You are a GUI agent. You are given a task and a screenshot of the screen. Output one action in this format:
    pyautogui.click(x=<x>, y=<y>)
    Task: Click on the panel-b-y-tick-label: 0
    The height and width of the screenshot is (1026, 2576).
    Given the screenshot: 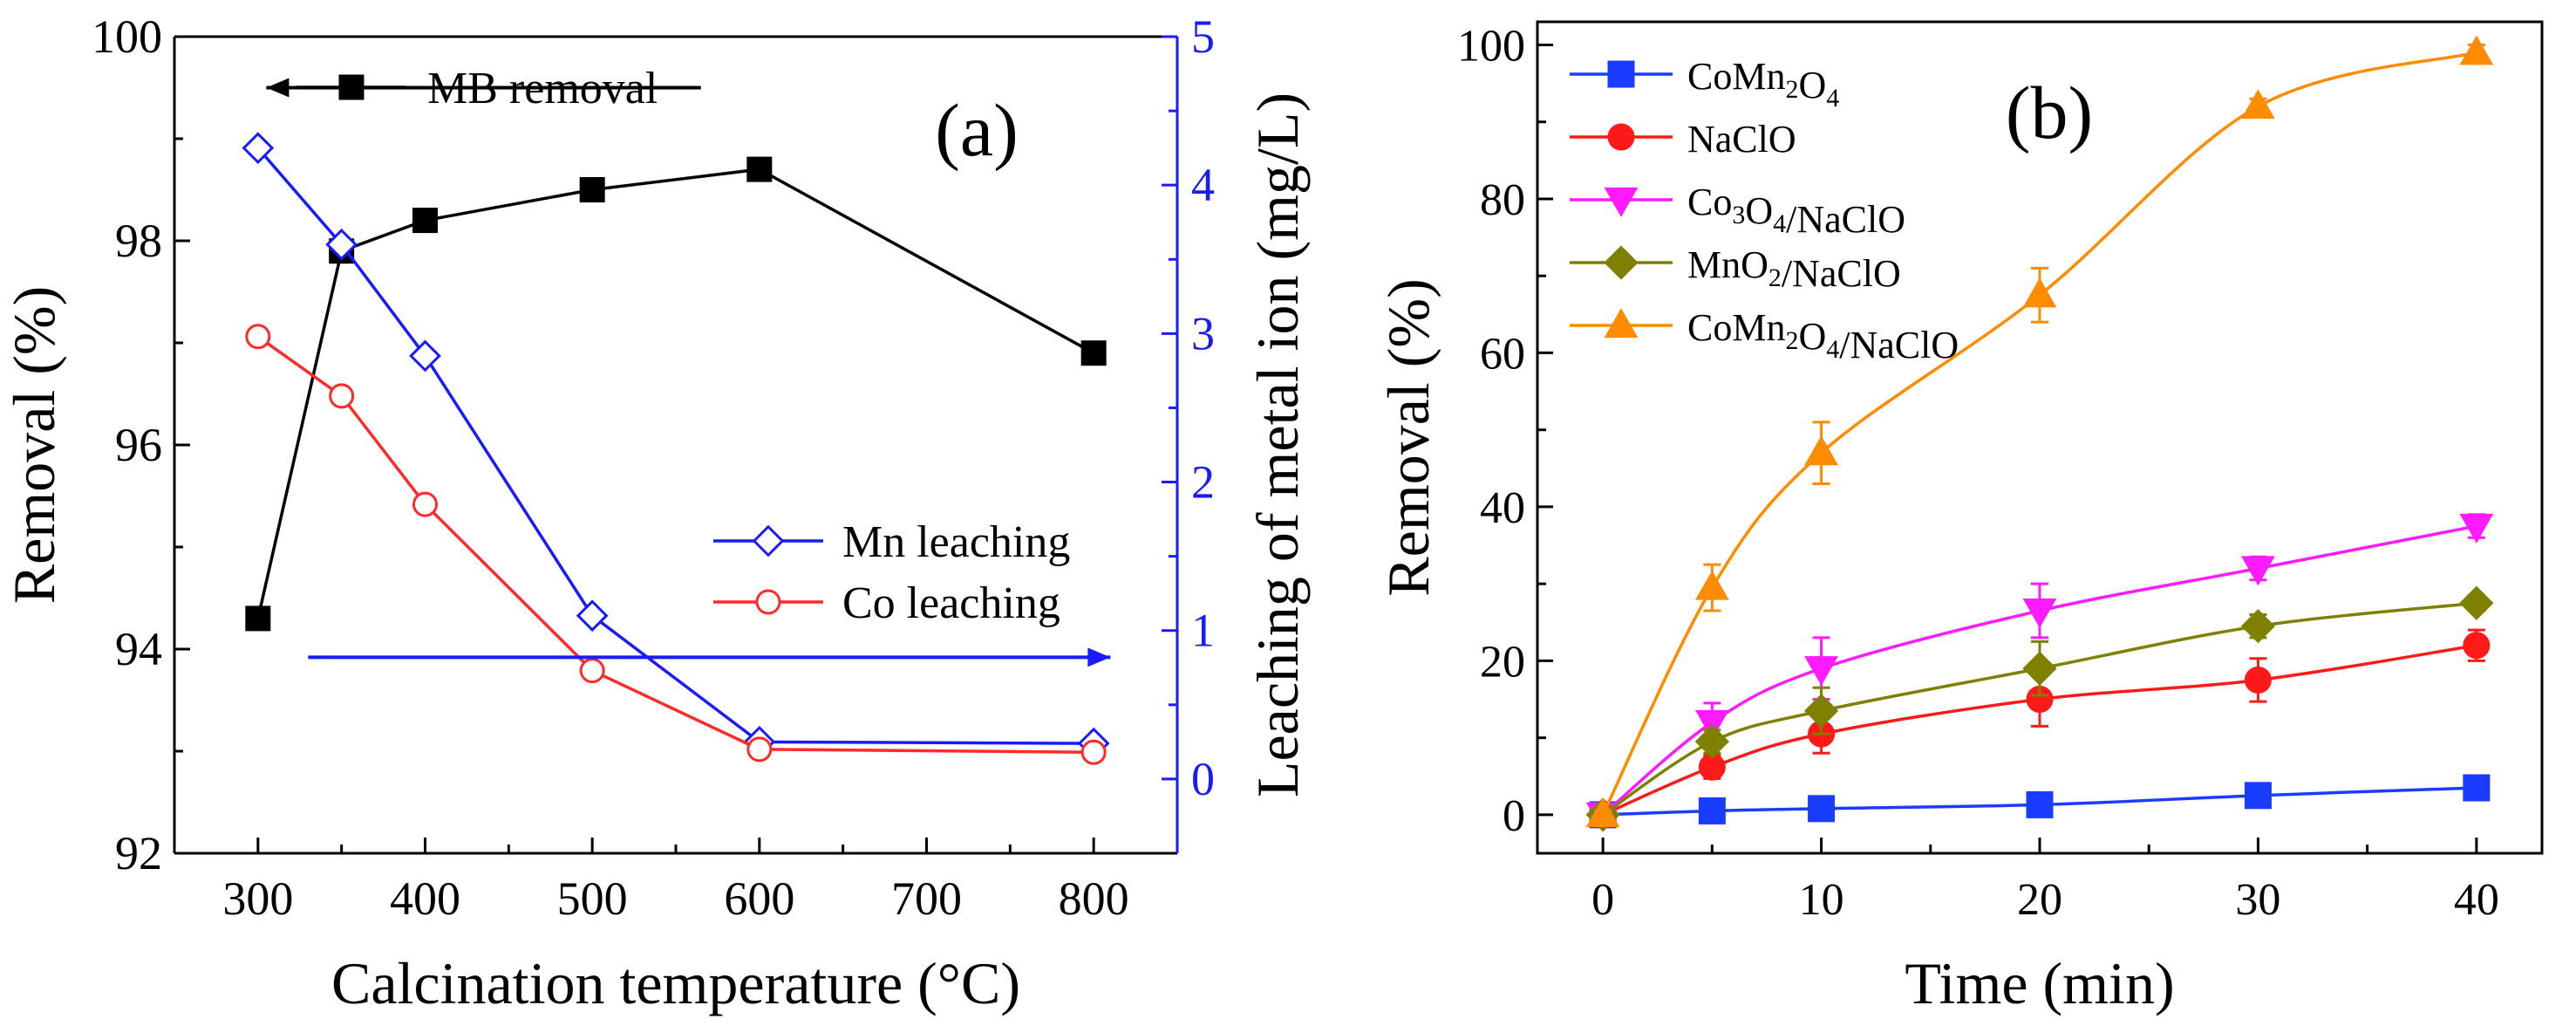 What is the action you would take?
    pyautogui.click(x=1514, y=816)
    